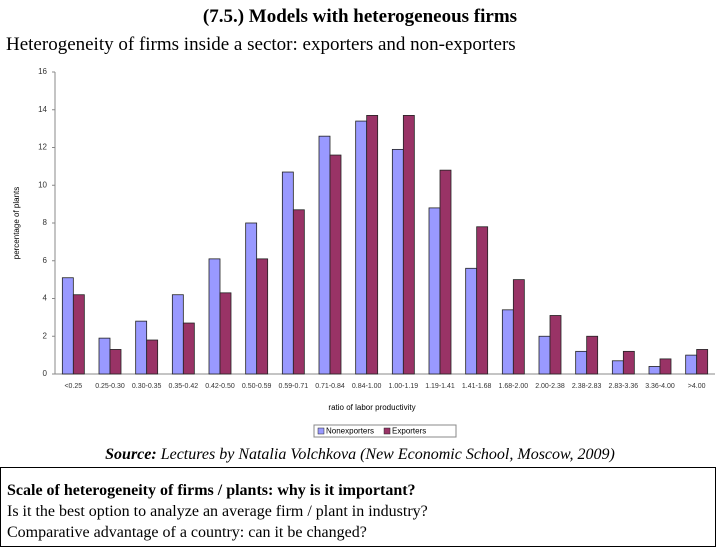 This screenshot has height=547, width=720. Describe the element at coordinates (514, 386) in the screenshot. I see `x-tick-label: 1.68-2.00` at that location.